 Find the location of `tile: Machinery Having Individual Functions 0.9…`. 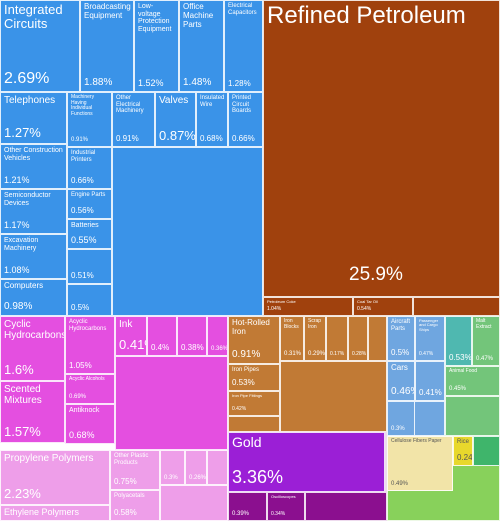

tile: Machinery Having Individual Functions 0.9… is located at coordinates (89, 119).